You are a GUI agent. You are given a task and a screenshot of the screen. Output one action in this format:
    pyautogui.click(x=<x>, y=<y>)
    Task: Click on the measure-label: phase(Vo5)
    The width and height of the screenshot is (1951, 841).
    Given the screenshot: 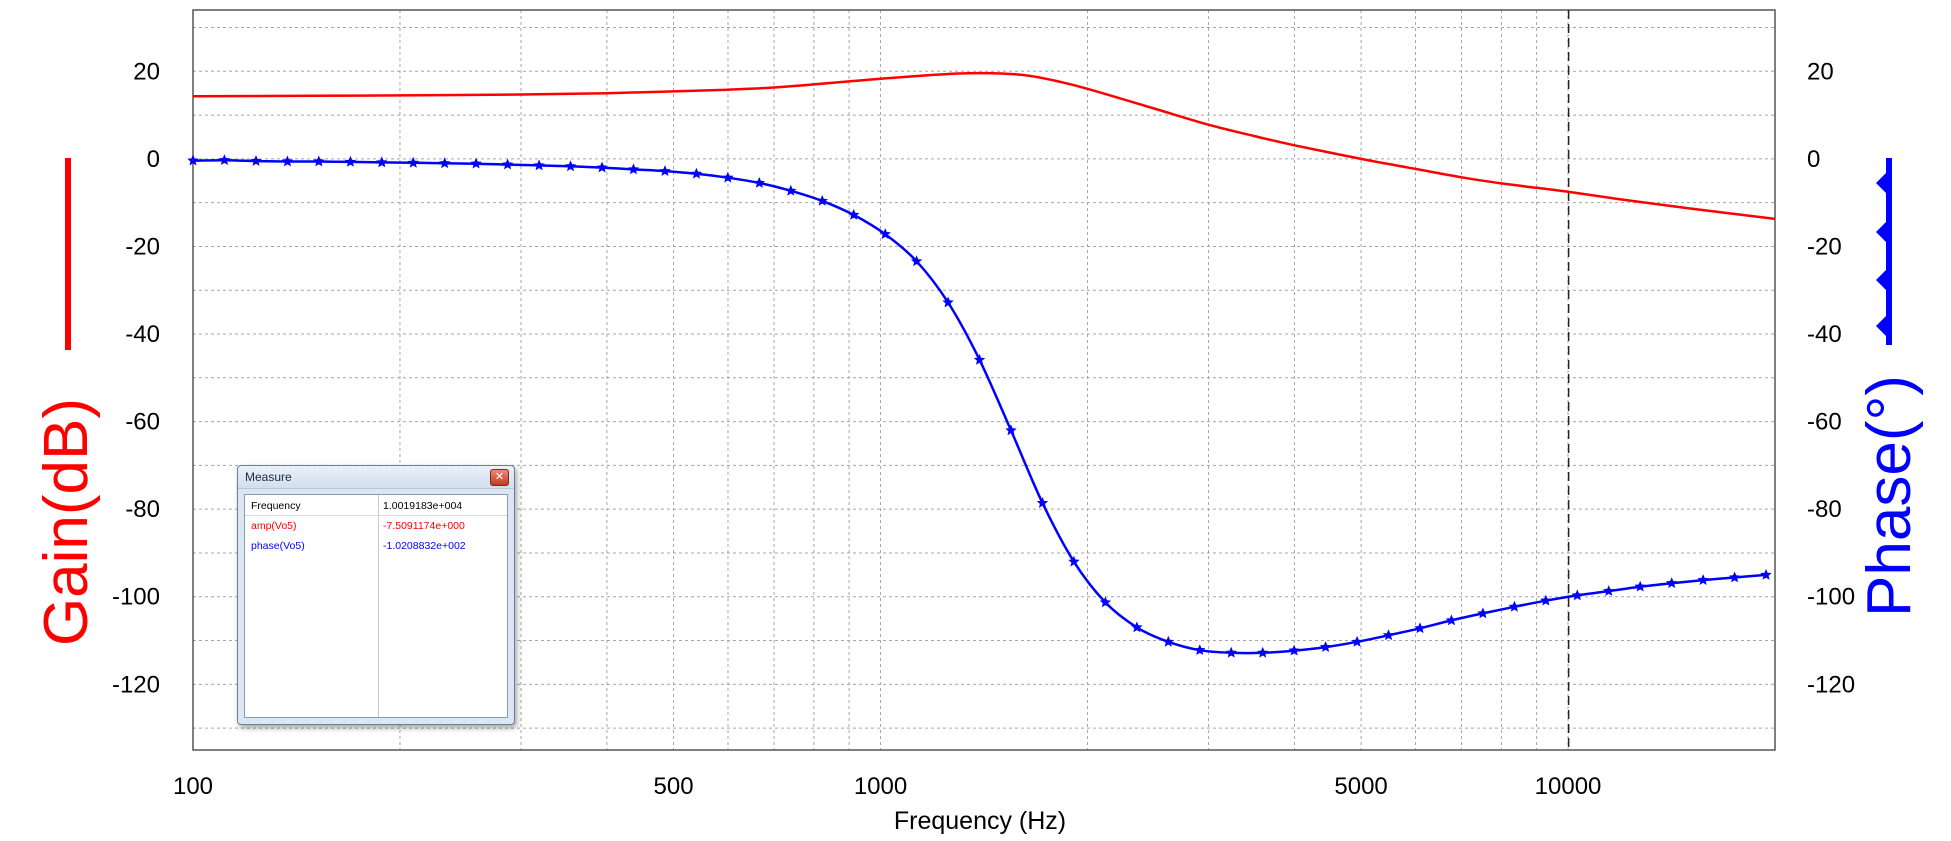 What is the action you would take?
    pyautogui.click(x=278, y=546)
    